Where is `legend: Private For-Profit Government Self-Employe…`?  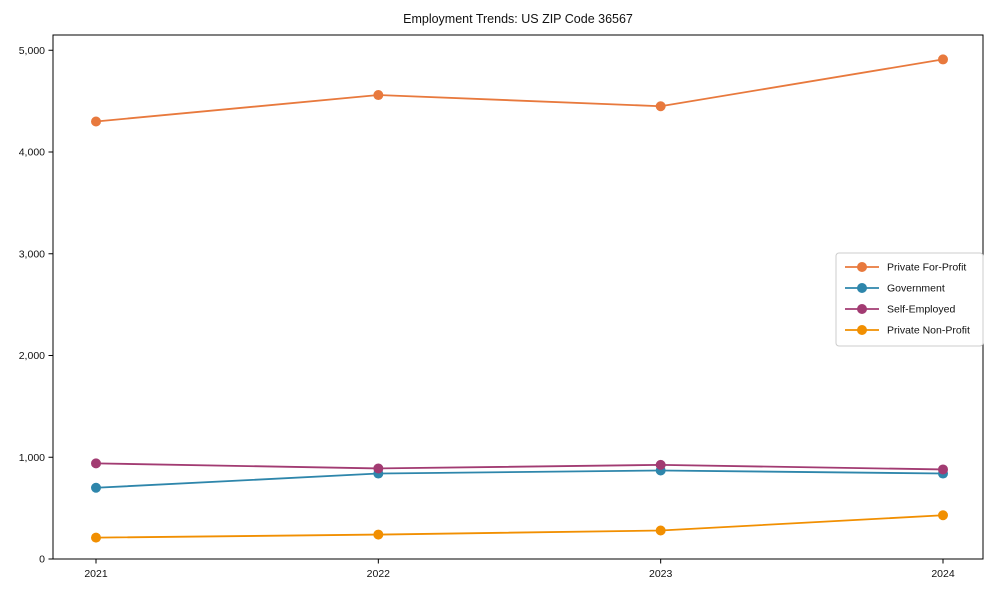
legend: Private For-Profit Government Self-Employe… is located at coordinates (909, 299).